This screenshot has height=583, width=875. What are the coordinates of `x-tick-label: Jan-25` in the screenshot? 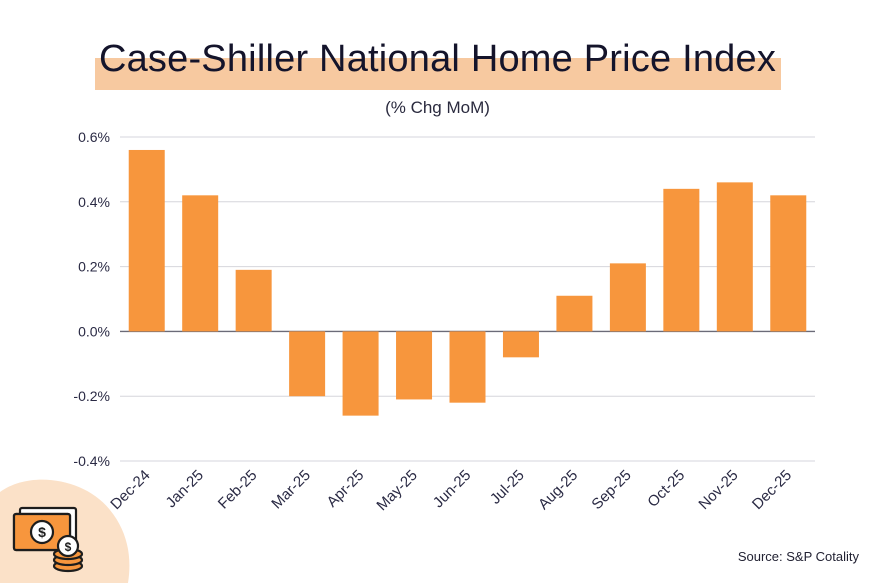 It's located at (185, 489).